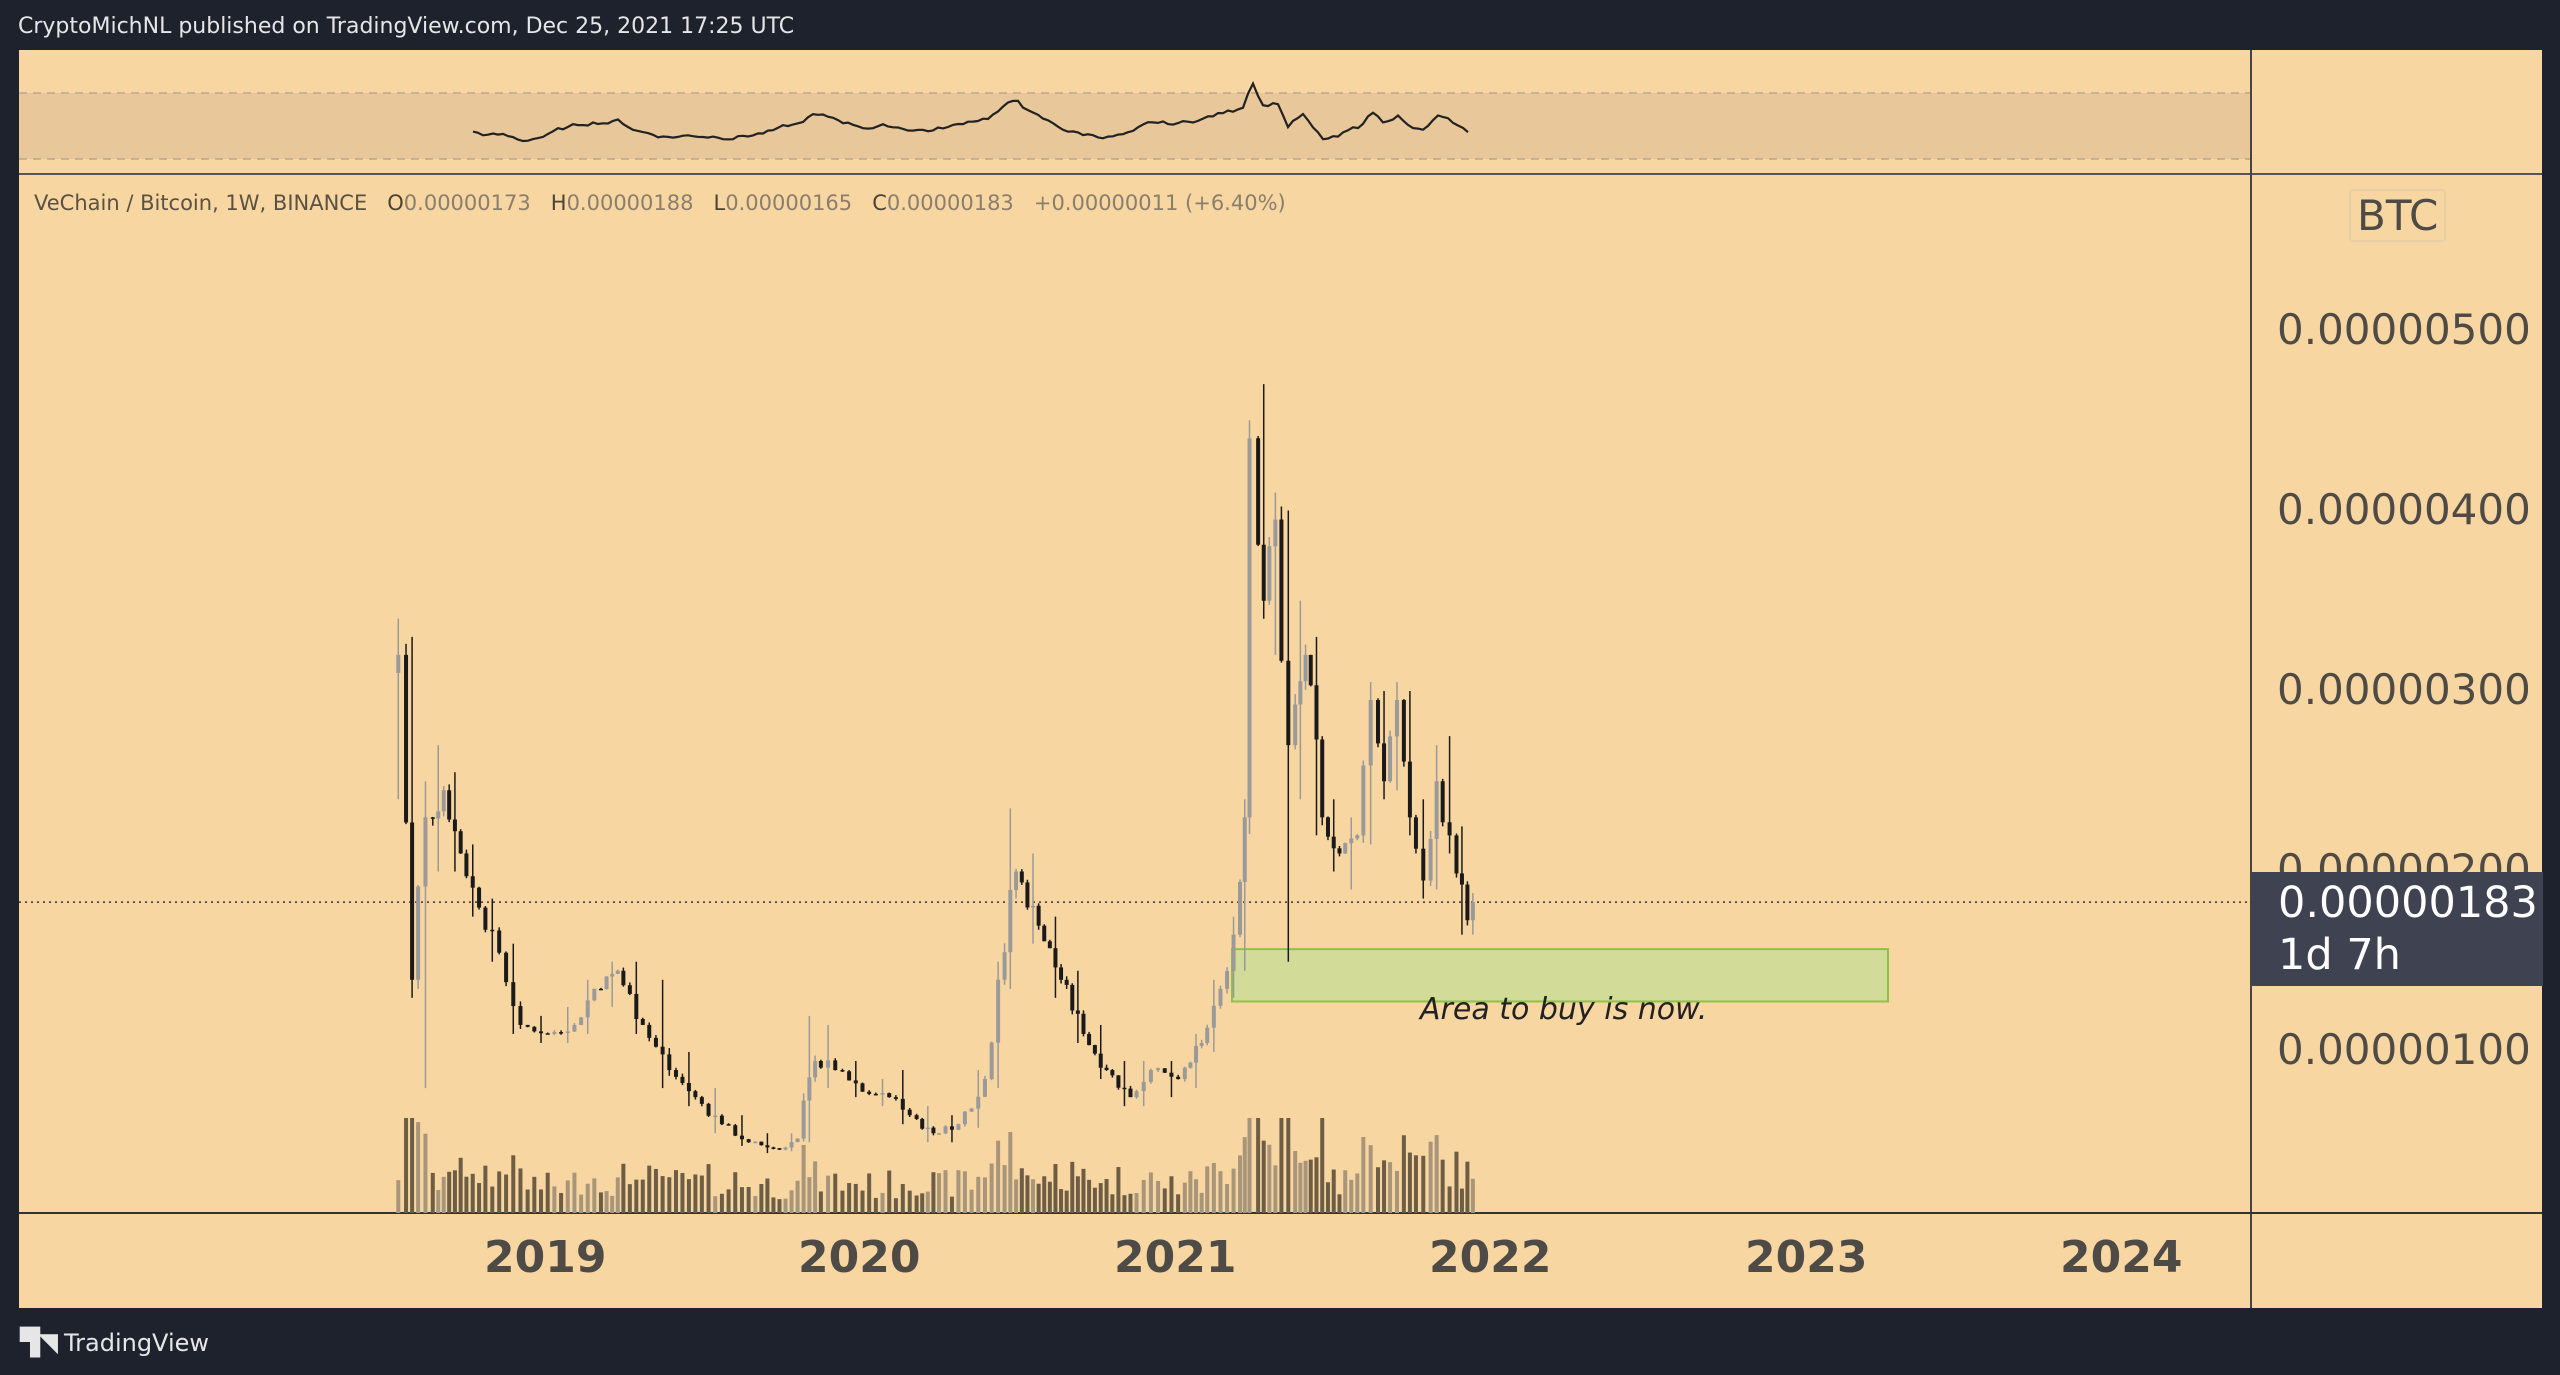 The width and height of the screenshot is (2560, 1375). I want to click on current-price-value: 0.00000183, so click(2408, 903).